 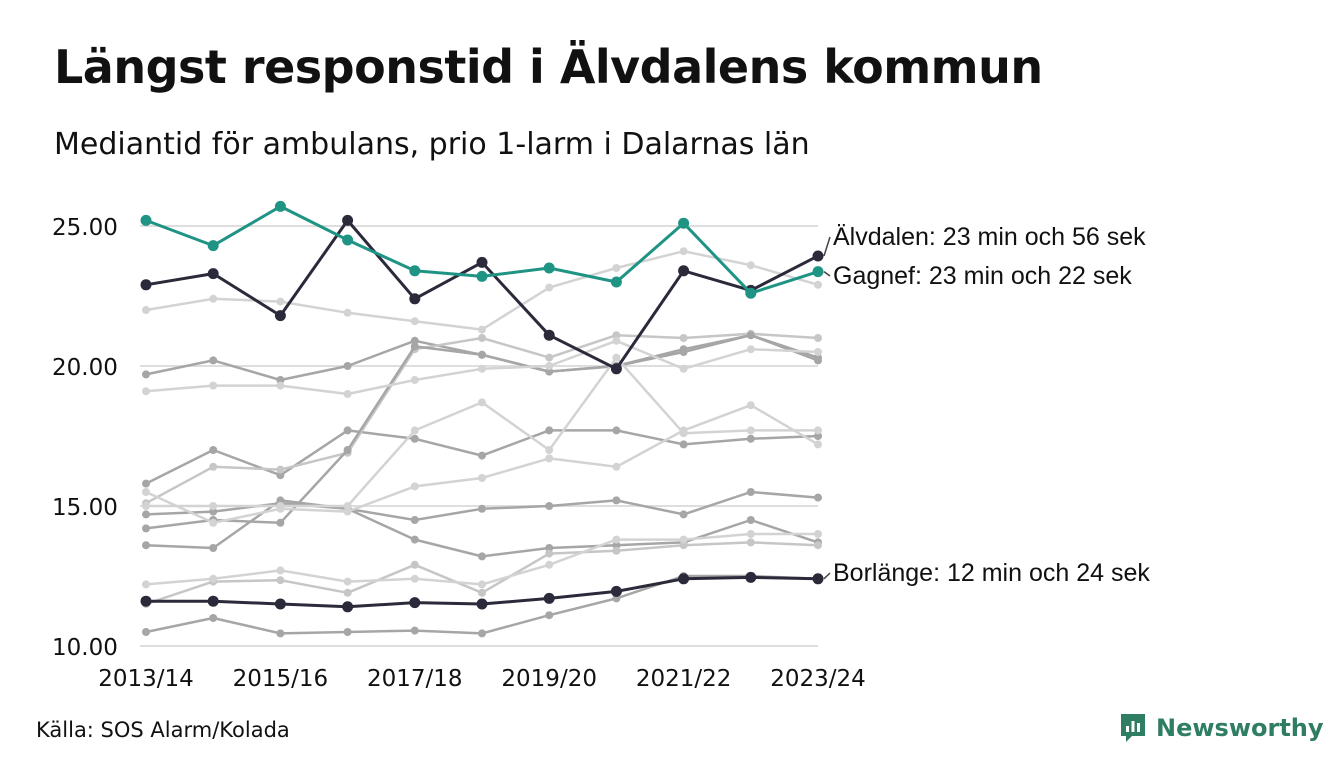 I want to click on brand-name: Newsworthy, so click(x=1240, y=728).